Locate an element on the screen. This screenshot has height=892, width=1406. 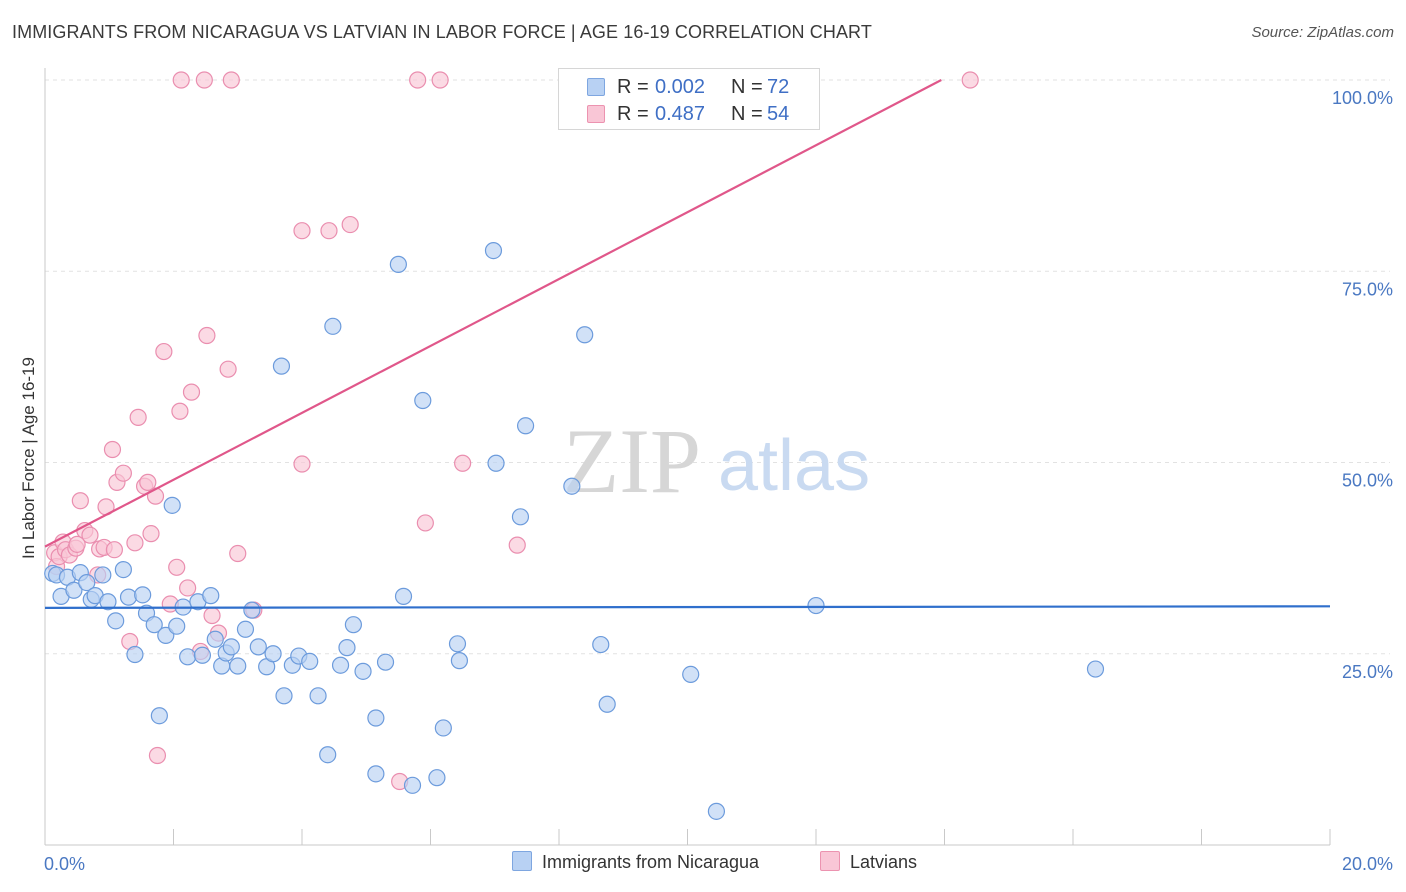
watermark-atlas: atlas is located at coordinates (794, 466).